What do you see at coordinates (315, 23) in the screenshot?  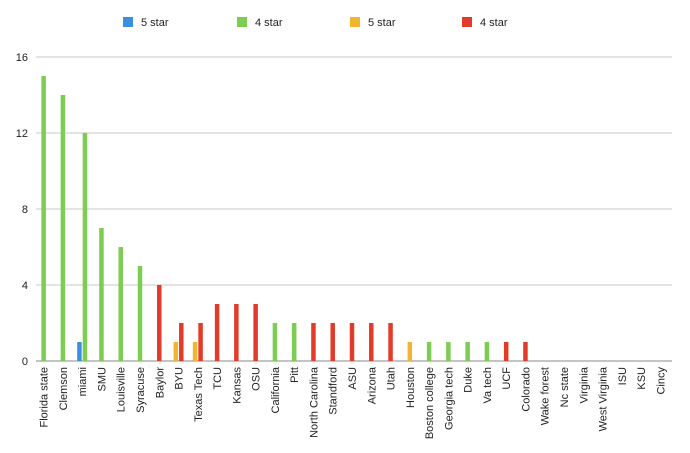 I see `legend: 5 star 4 star 5 star 4 star` at bounding box center [315, 23].